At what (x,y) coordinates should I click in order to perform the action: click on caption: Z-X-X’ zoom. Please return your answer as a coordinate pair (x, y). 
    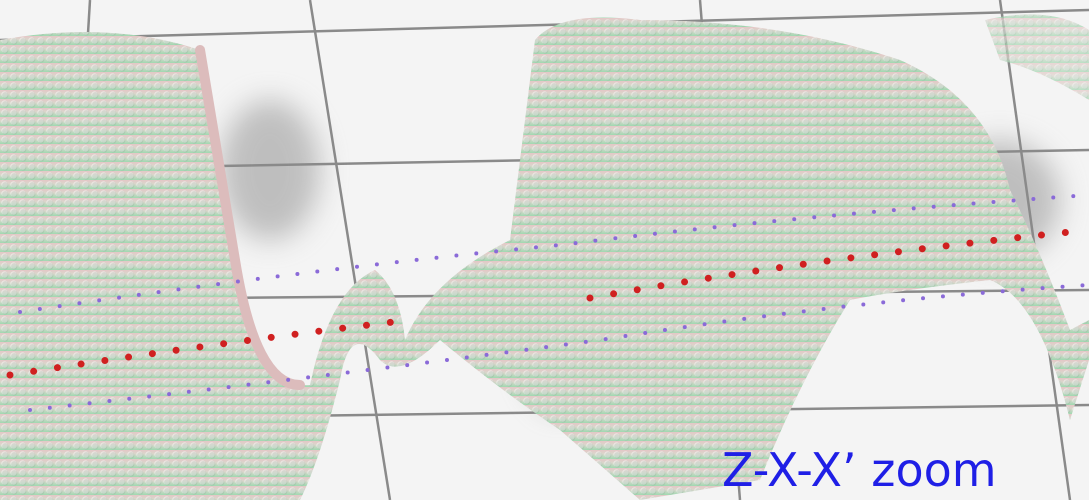
    Looking at the image, I should click on (859, 470).